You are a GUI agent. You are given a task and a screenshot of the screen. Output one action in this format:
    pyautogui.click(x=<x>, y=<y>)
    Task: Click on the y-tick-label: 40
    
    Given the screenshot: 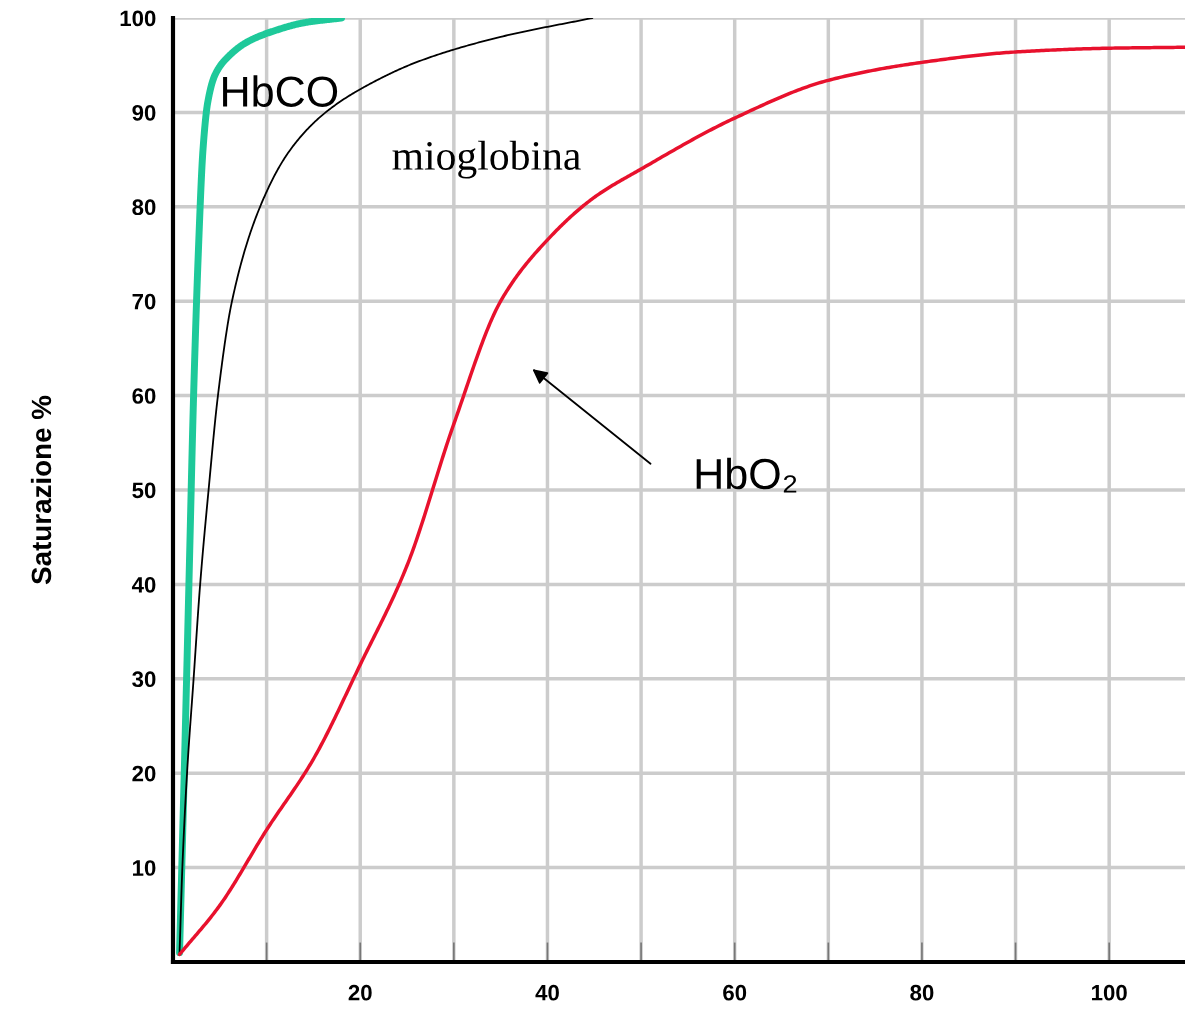 What is the action you would take?
    pyautogui.click(x=143, y=584)
    